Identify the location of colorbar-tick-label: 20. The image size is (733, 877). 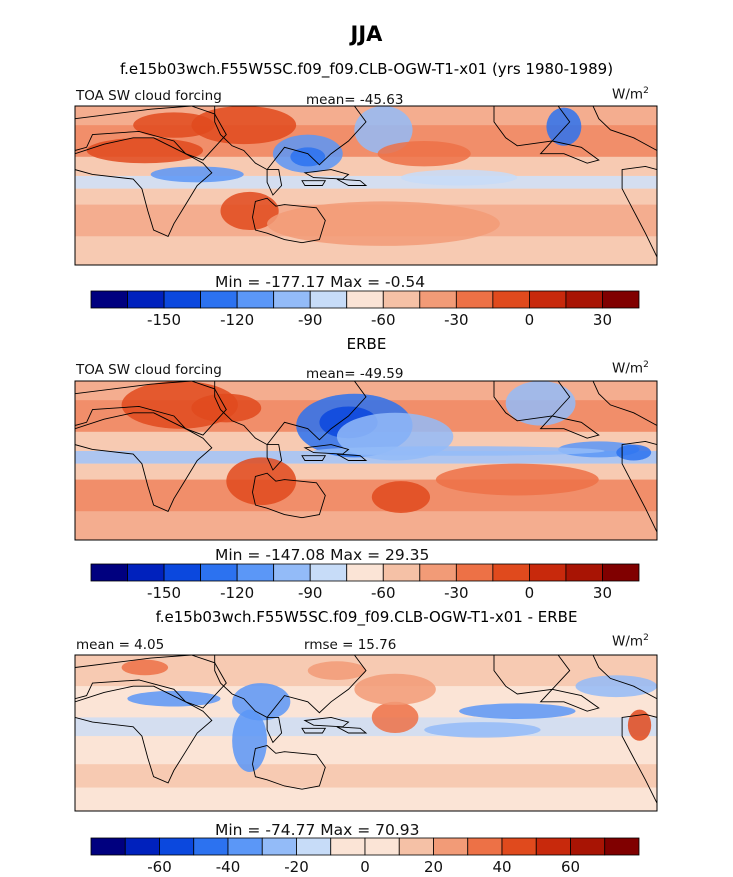
(433, 867).